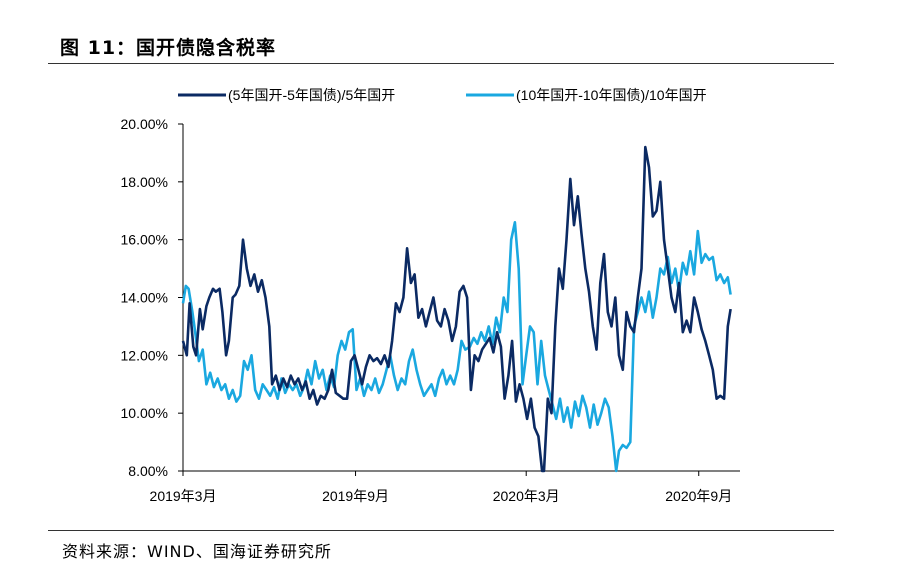 This screenshot has width=908, height=573. I want to click on source-note: 资料来源：WIND、国海证券研究所, so click(197, 551).